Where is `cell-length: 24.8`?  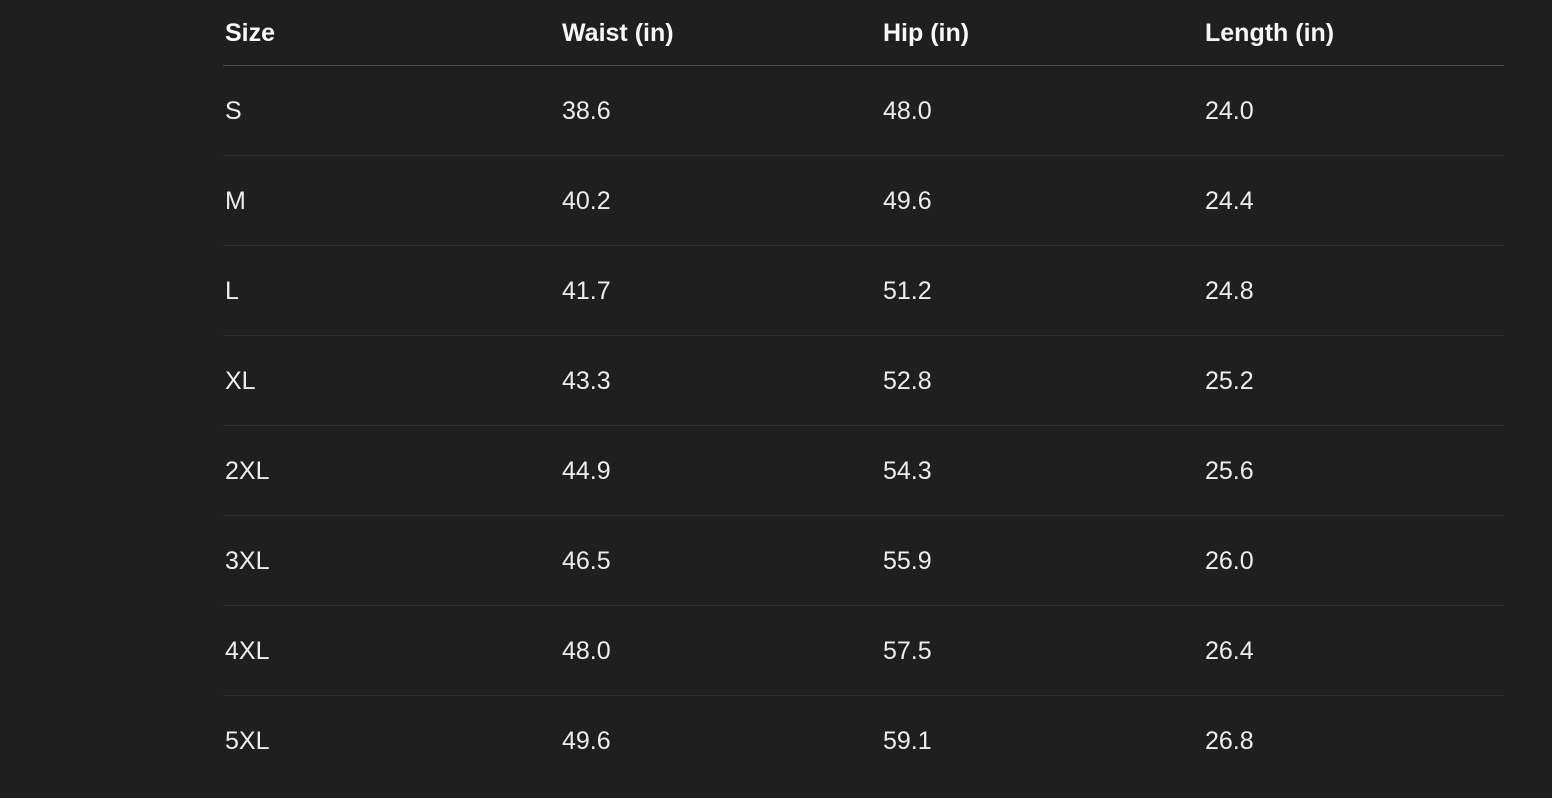
cell-length: 24.8 is located at coordinates (1229, 290).